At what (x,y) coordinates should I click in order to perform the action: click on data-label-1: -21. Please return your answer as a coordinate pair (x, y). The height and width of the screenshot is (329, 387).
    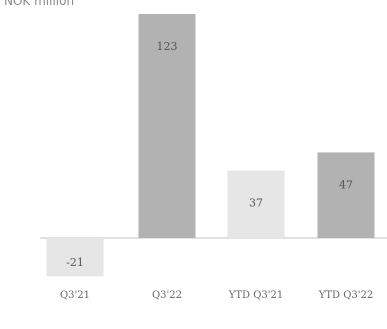
    Looking at the image, I should click on (75, 262).